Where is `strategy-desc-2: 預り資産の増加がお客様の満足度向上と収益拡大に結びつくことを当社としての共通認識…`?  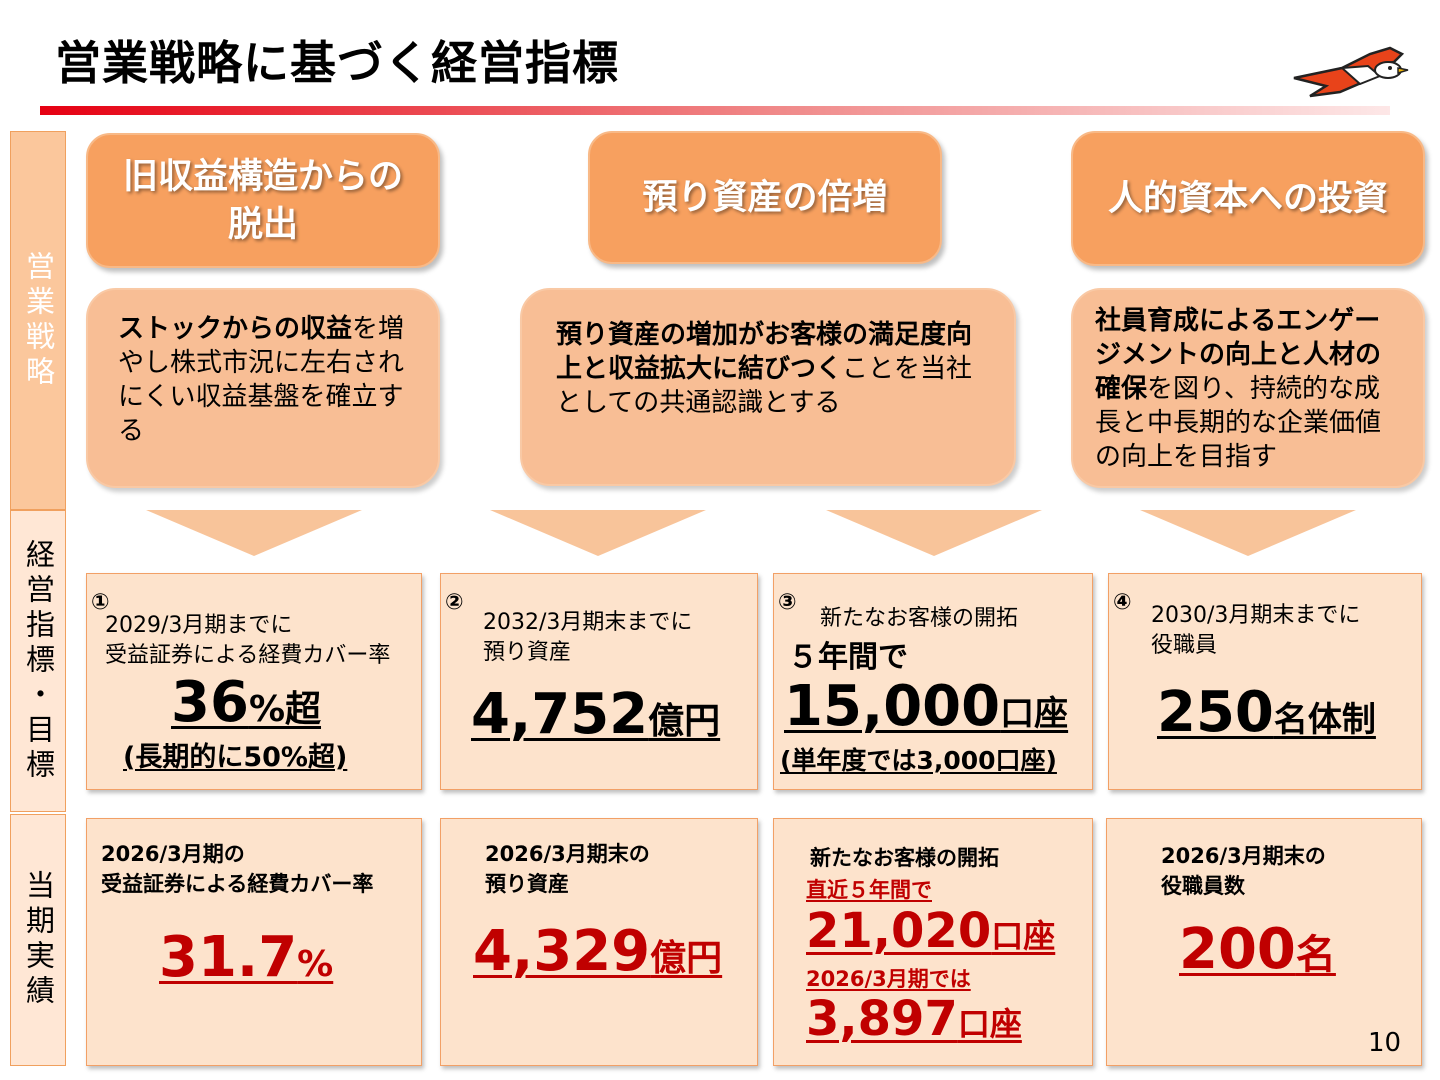
strategy-desc-2: 預り資産の増加がお客様の満足度向上と収益拡大に結びつくことを当社としての共通認識… is located at coordinates (768, 387).